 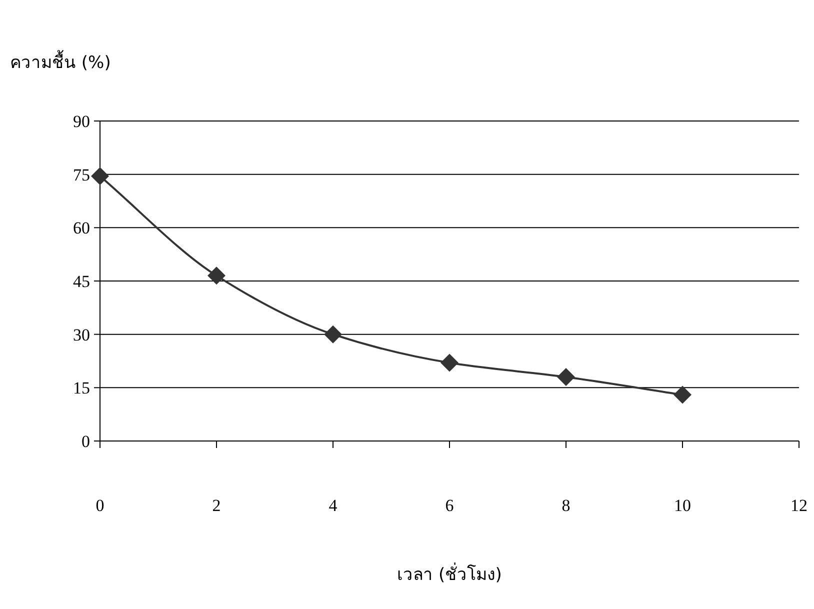 What do you see at coordinates (81, 334) in the screenshot?
I see `y-tick-label: 30` at bounding box center [81, 334].